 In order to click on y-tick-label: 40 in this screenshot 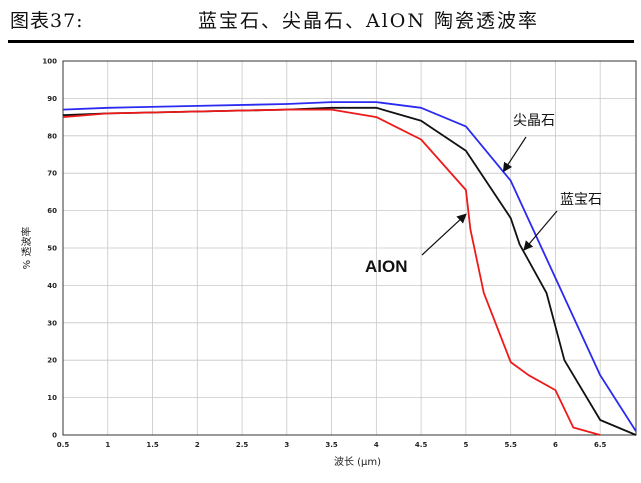, I will do `click(52, 286)`.